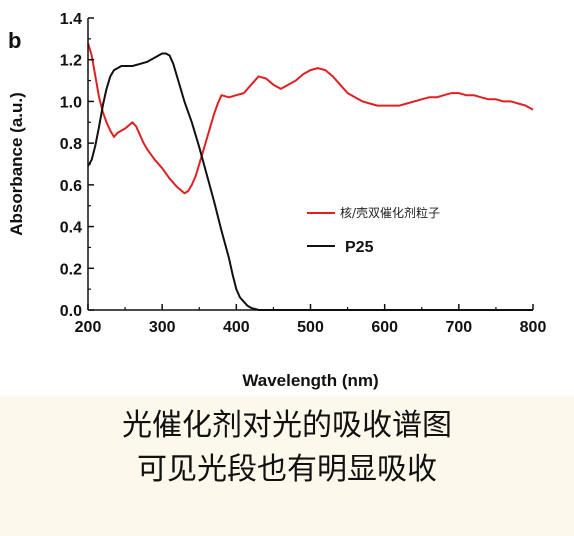 The width and height of the screenshot is (574, 536). What do you see at coordinates (533, 327) in the screenshot?
I see `x-tick-label-800: 800` at bounding box center [533, 327].